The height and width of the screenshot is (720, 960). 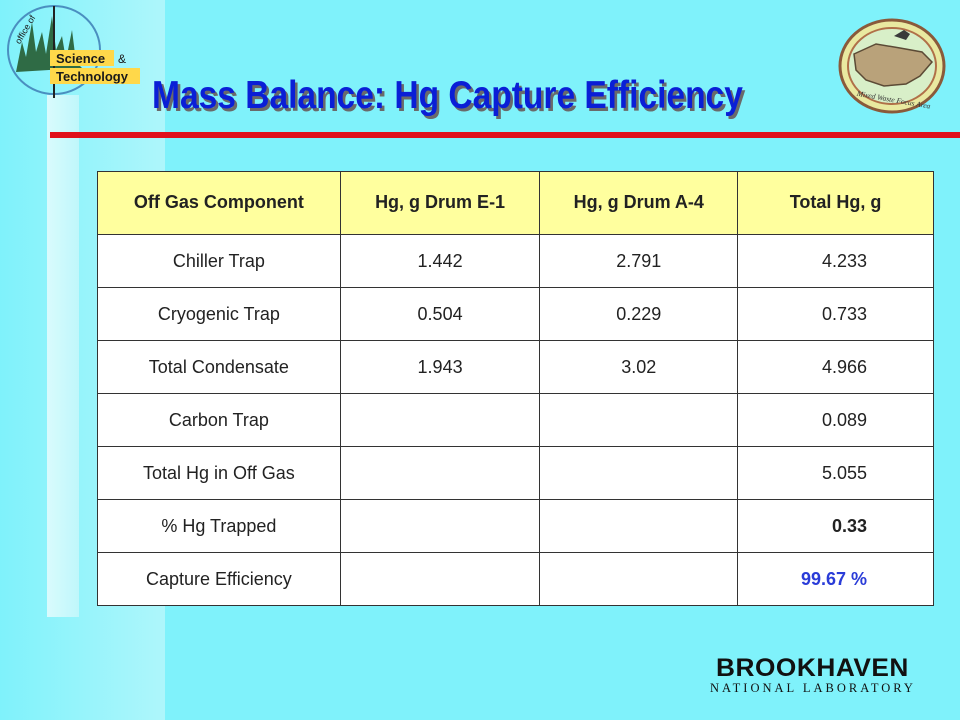 I want to click on table-row: Capture Efficiency 99.67 %, so click(x=515, y=579).